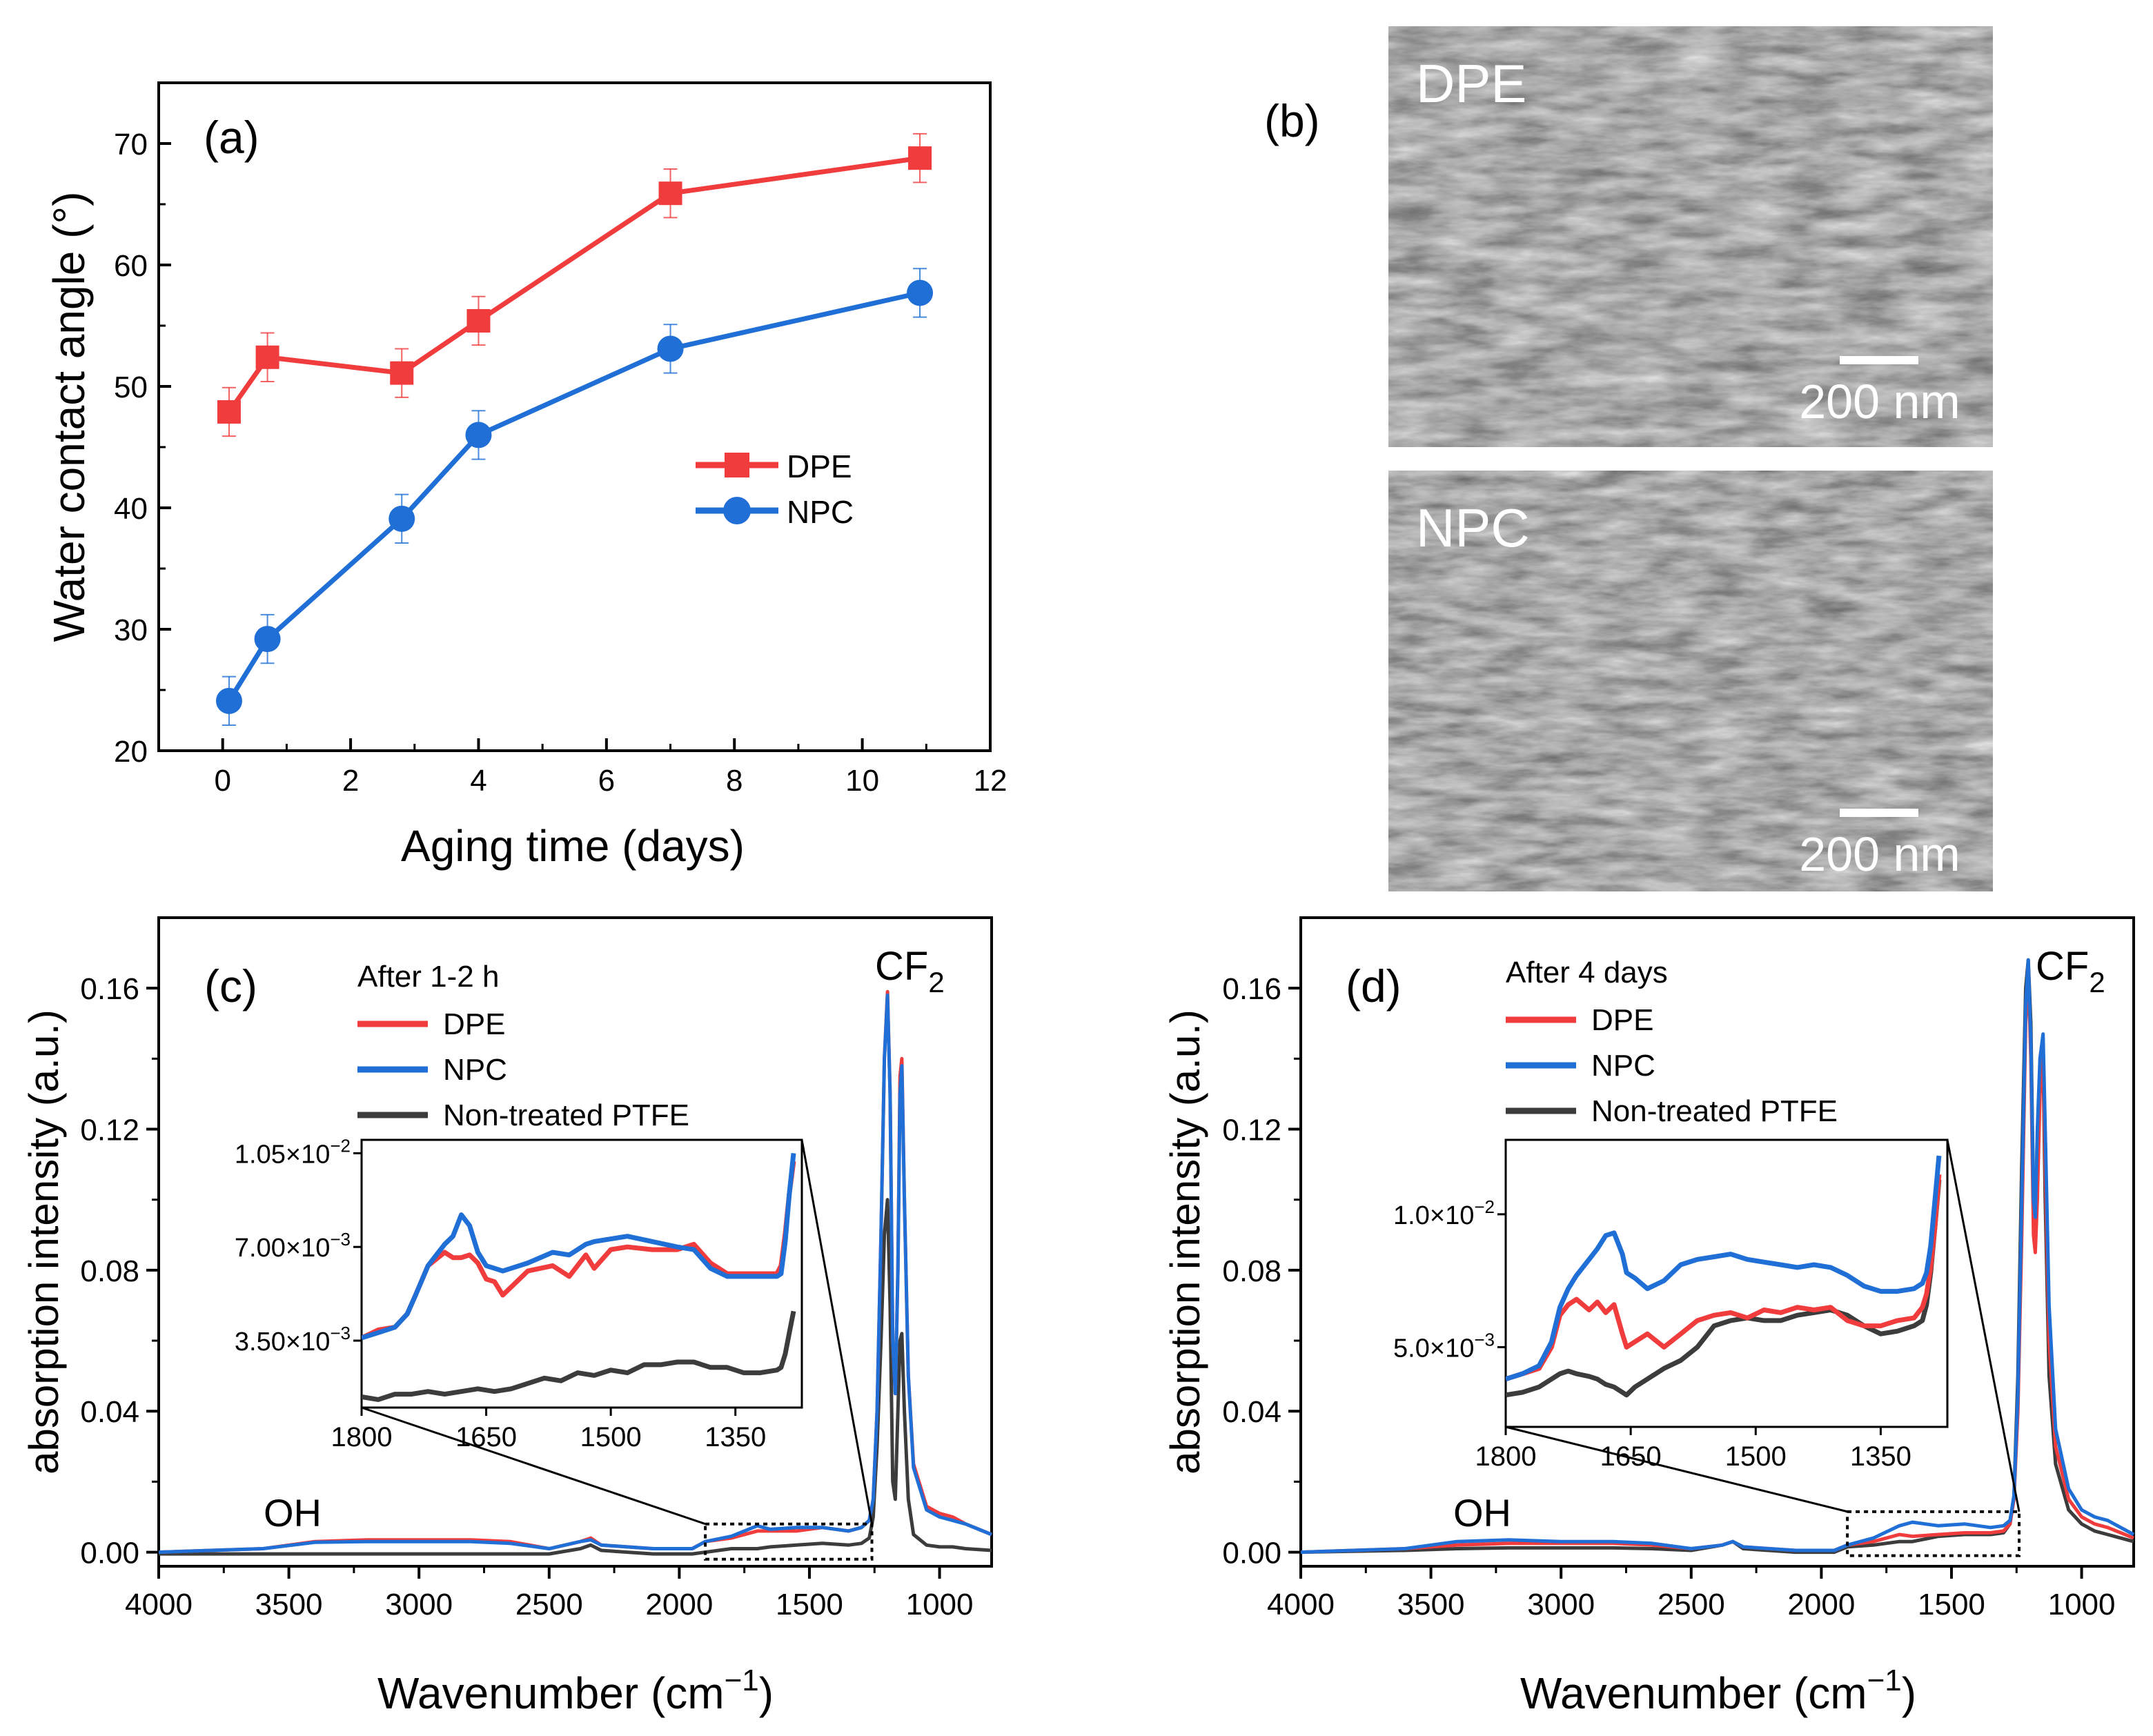  What do you see at coordinates (533, 1466) in the screenshot?
I see `panel-c-zoom-guide-left` at bounding box center [533, 1466].